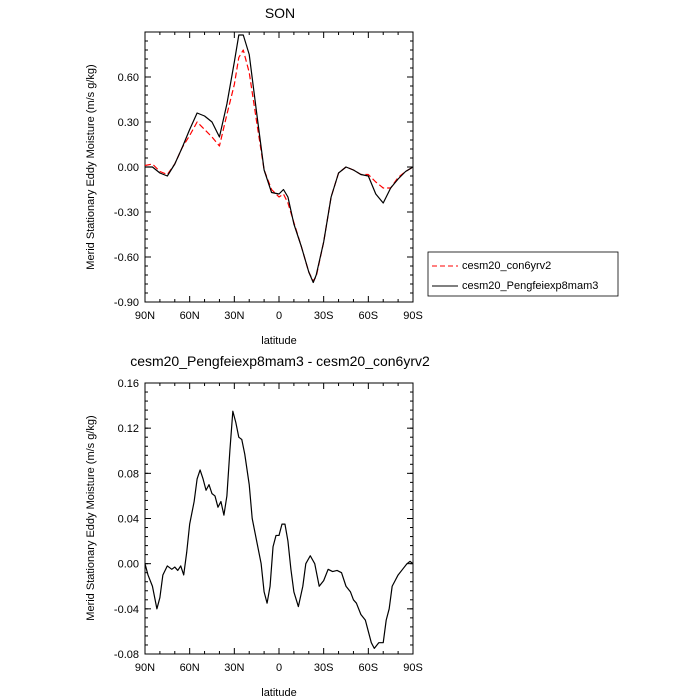  Describe the element at coordinates (128, 565) in the screenshot. I see `bottom-y-tick-label: 0.00` at that location.